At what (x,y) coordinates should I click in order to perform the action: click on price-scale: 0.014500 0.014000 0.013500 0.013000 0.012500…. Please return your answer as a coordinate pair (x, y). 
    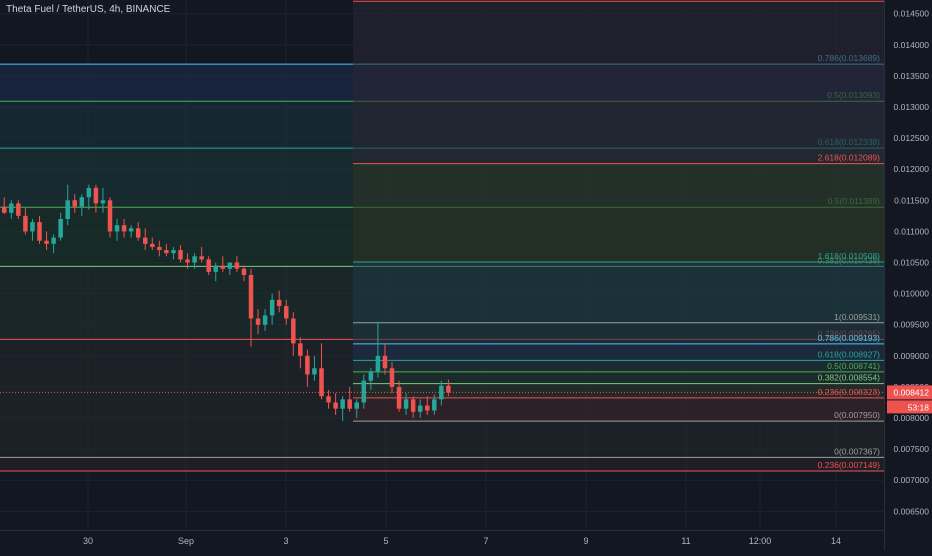
    Looking at the image, I should click on (908, 275).